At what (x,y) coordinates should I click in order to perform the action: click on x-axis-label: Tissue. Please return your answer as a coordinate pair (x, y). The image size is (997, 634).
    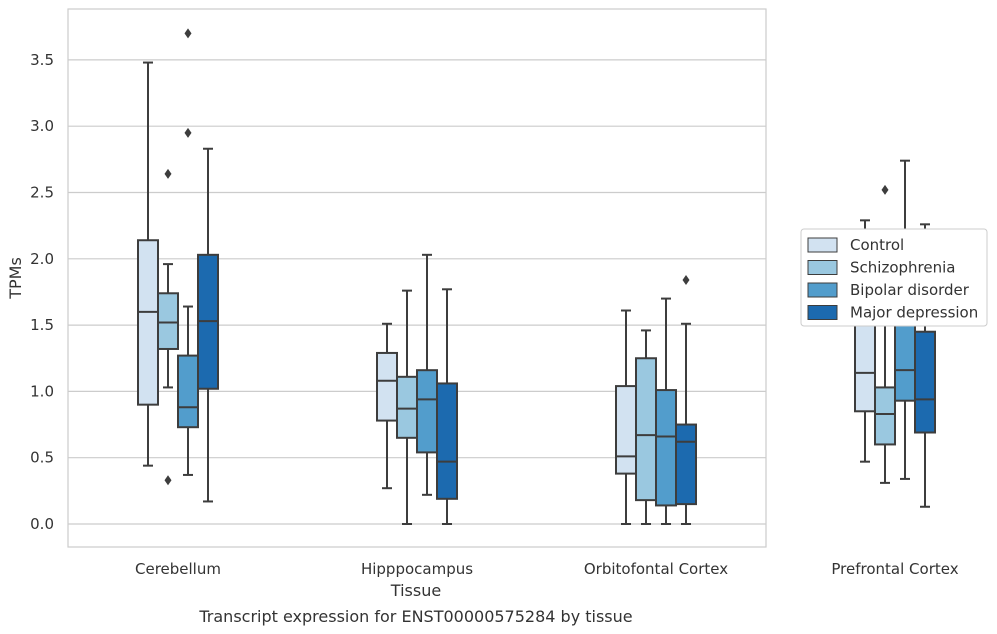
    Looking at the image, I should click on (415, 590).